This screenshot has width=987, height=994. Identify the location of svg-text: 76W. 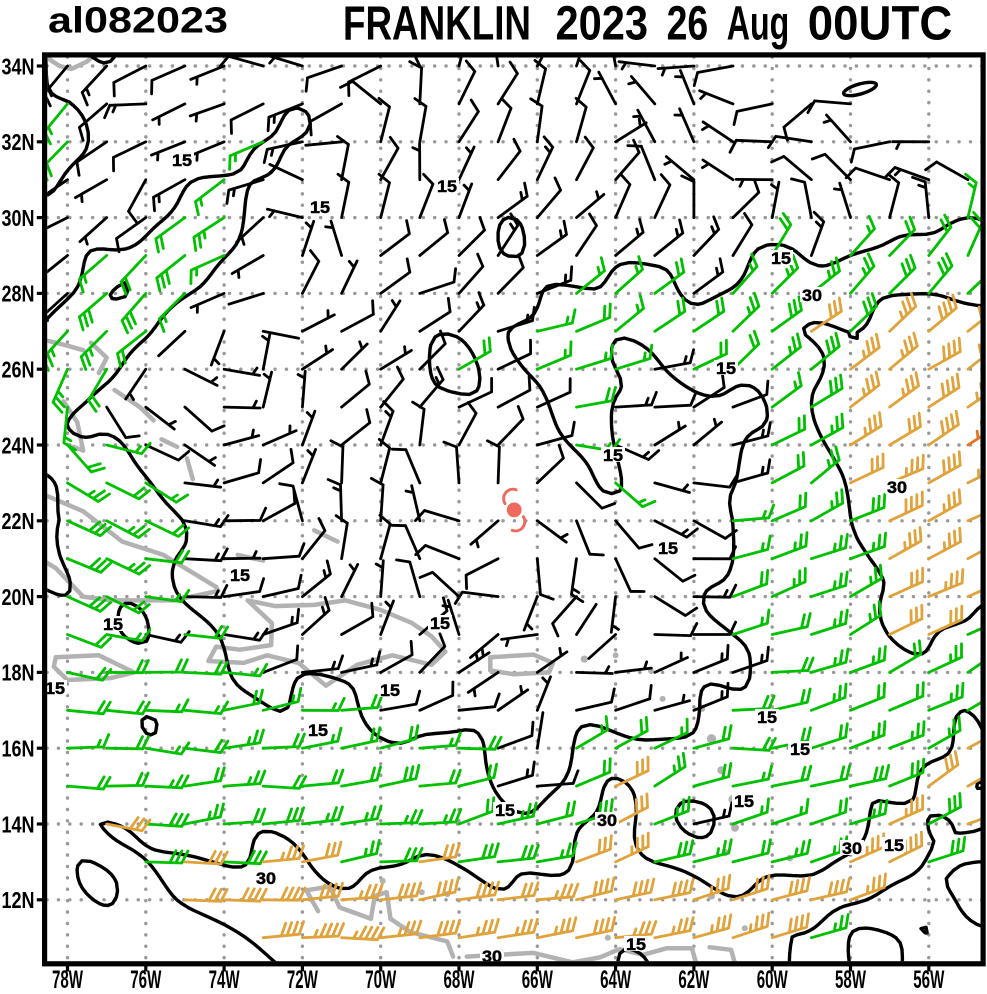
(145, 977).